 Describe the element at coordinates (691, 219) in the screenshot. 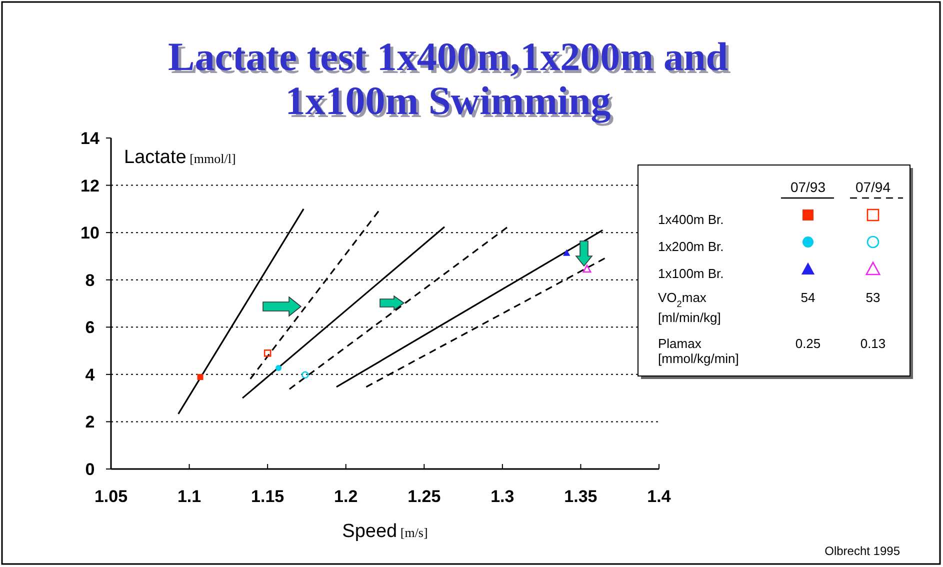

I see `annotation: 1x400m Br.` at that location.